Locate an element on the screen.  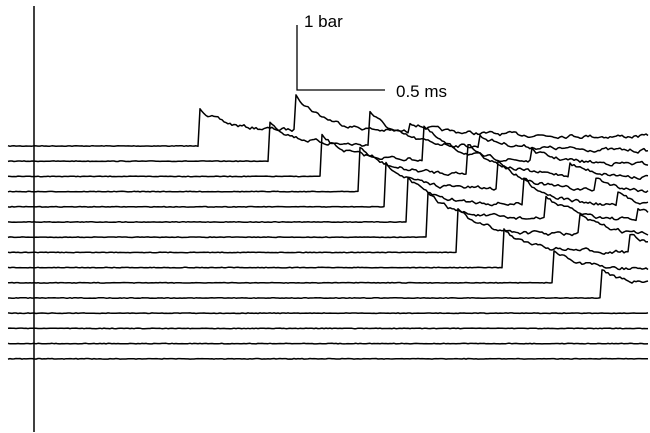
scale-bar: 1 bar 0.5 ms is located at coordinates (371, 56).